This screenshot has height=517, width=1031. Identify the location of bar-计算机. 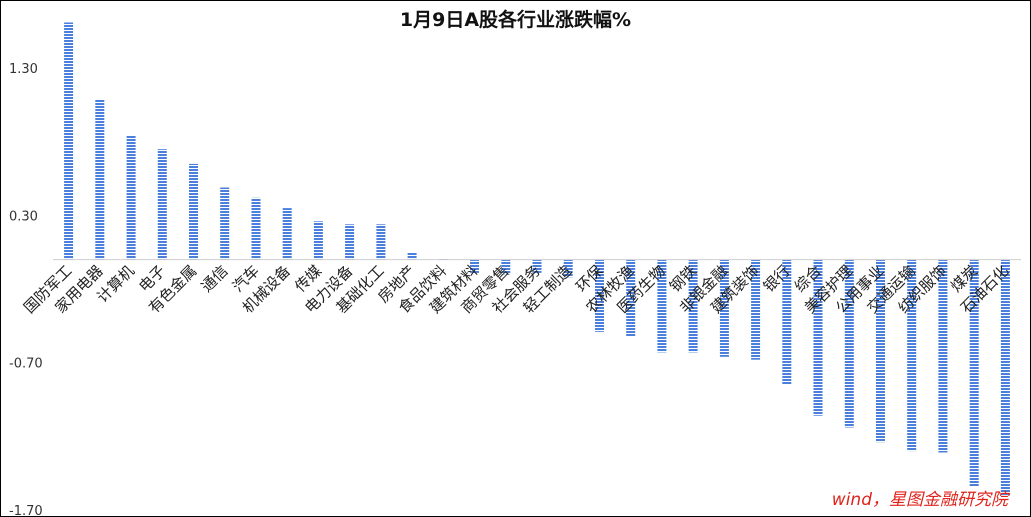
(131, 197).